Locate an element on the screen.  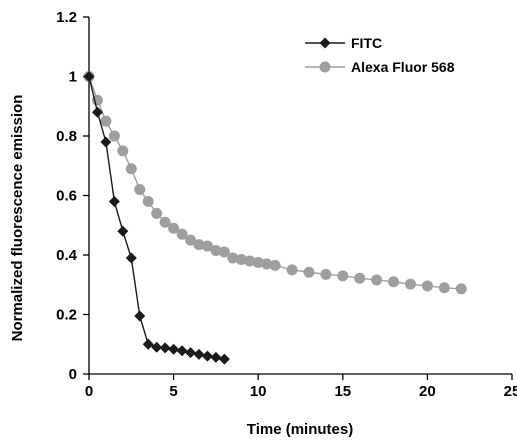
x-tick-label: 20 is located at coordinates (427, 391).